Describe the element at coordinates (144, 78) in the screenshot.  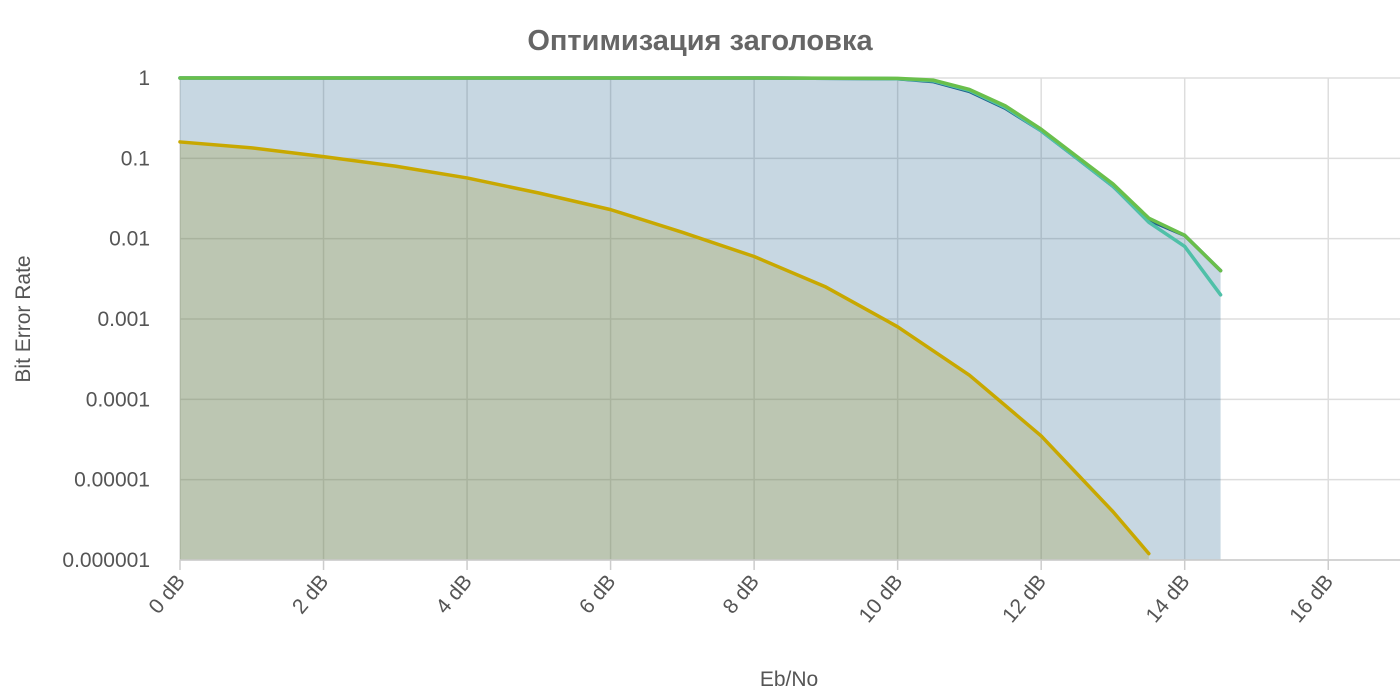
I see `y-tick-label: 1` at that location.